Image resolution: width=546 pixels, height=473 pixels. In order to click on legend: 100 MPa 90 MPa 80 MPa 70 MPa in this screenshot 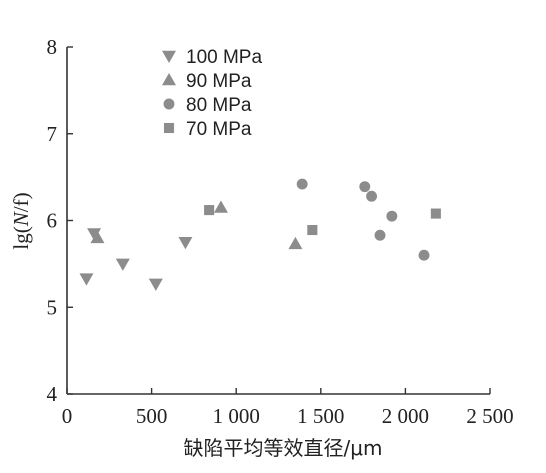, I will do `click(212, 93)`.